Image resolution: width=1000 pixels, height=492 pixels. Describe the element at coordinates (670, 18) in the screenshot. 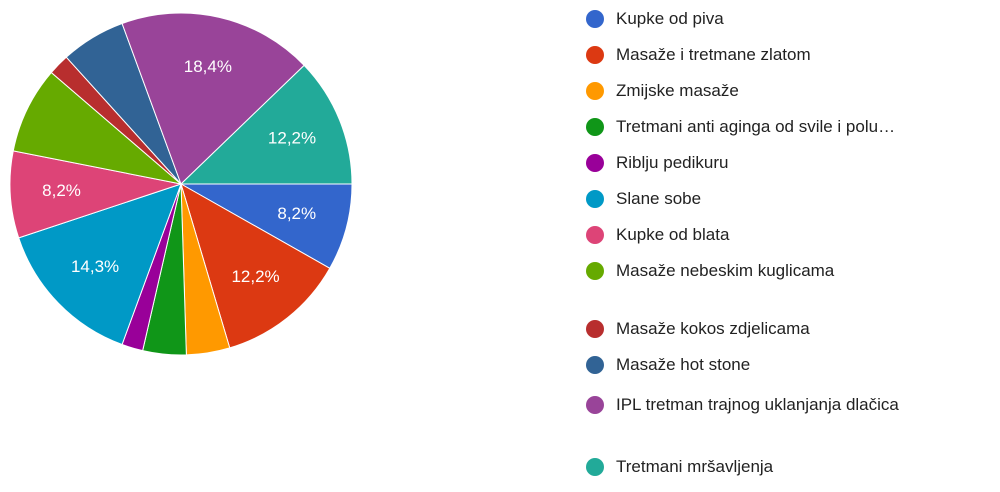

I see `legend-label: Kupke od piva` at that location.